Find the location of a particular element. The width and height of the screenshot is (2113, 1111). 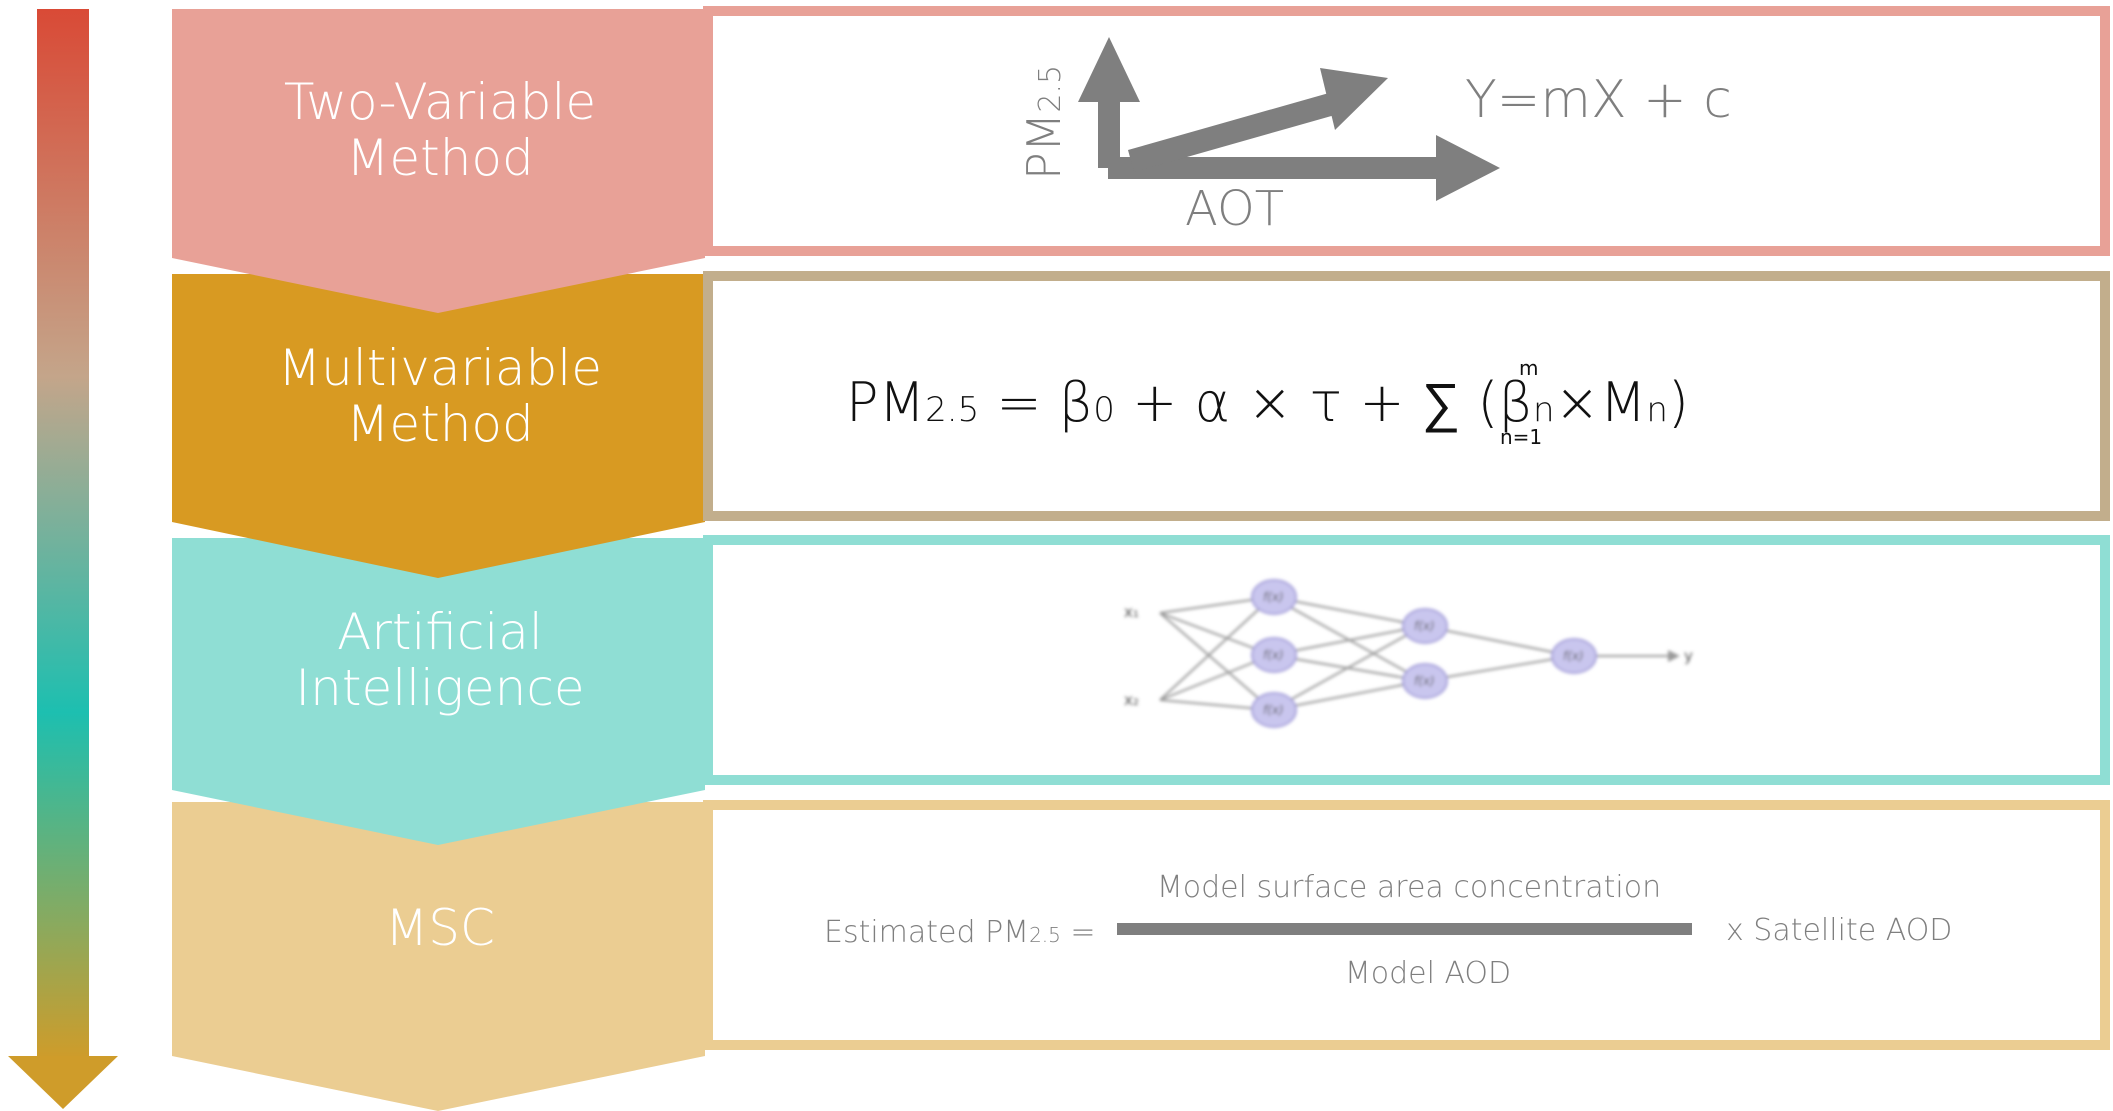

chevron-msc is located at coordinates (438, 956).